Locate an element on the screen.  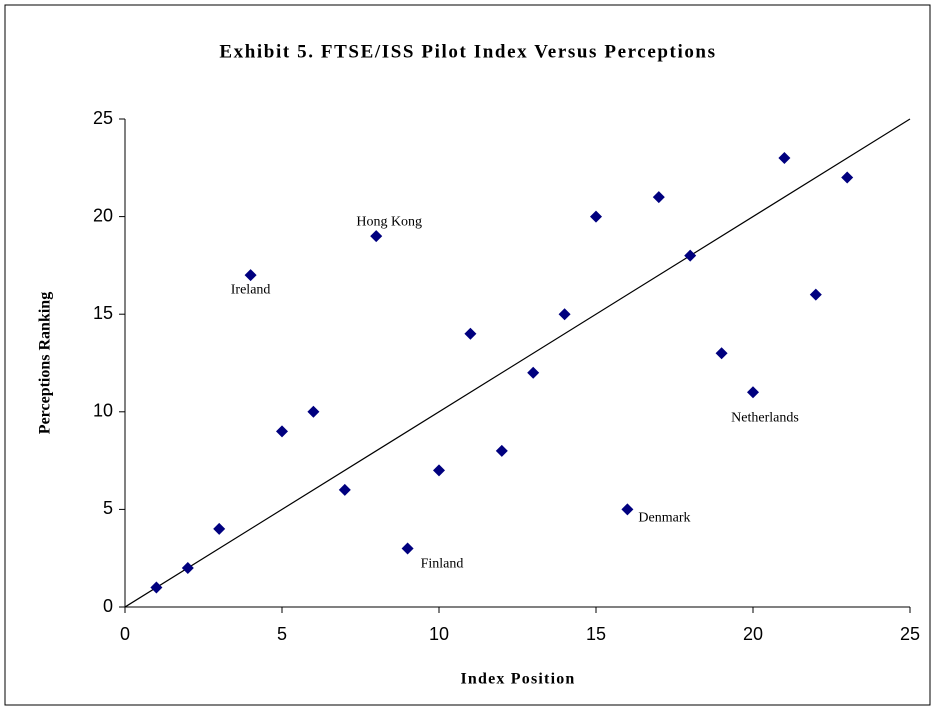
x-tick-label: 25 is located at coordinates (910, 634).